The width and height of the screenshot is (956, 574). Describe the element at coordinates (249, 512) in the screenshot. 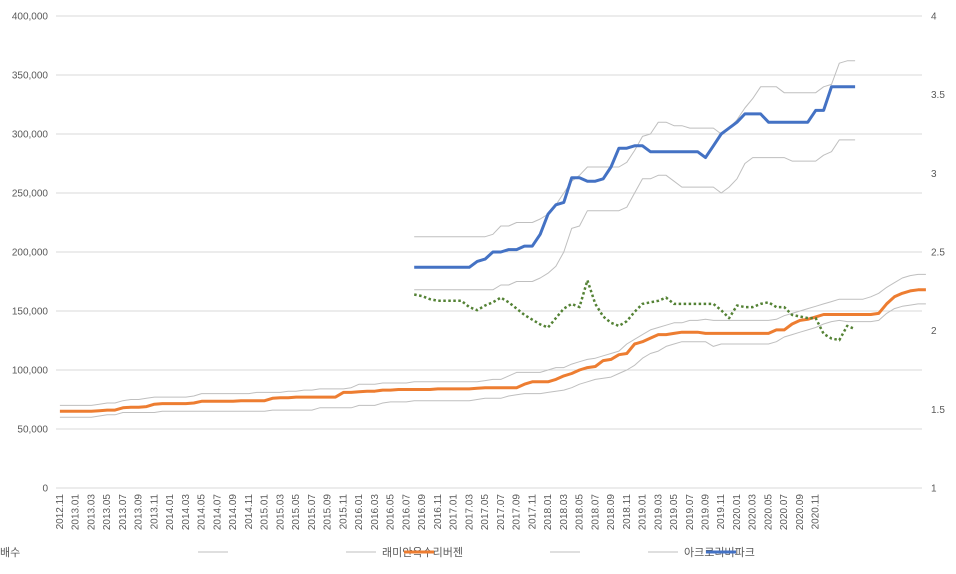

I see `x-tick-label: 2014.11` at that location.